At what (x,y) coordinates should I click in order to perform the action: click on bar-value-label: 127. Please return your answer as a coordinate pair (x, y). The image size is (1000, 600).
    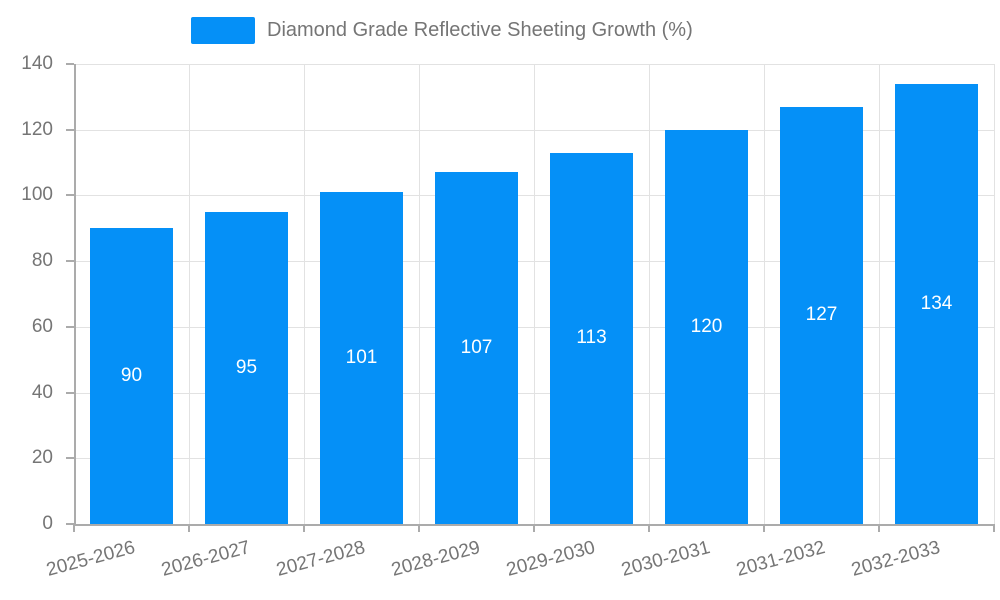
    Looking at the image, I should click on (821, 315).